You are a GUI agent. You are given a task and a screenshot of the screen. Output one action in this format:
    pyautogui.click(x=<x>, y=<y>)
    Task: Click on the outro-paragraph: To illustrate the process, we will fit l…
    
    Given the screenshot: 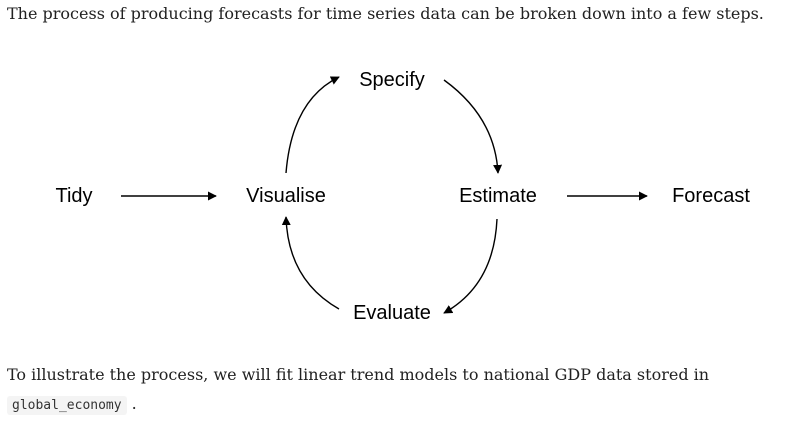 What is the action you would take?
    pyautogui.click(x=358, y=375)
    